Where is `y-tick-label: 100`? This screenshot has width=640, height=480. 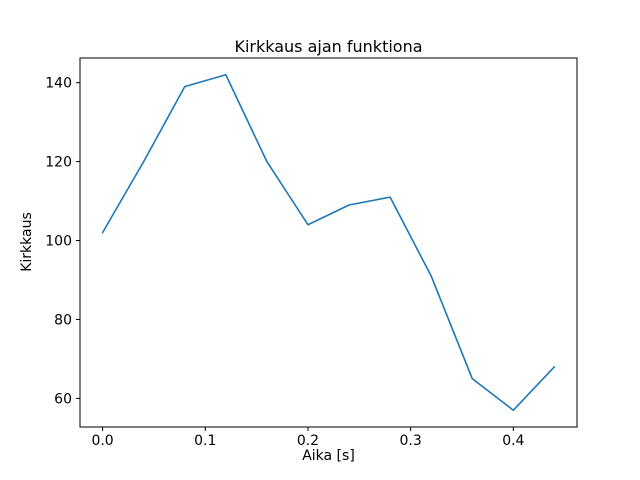
y-tick-label: 100 is located at coordinates (58, 242).